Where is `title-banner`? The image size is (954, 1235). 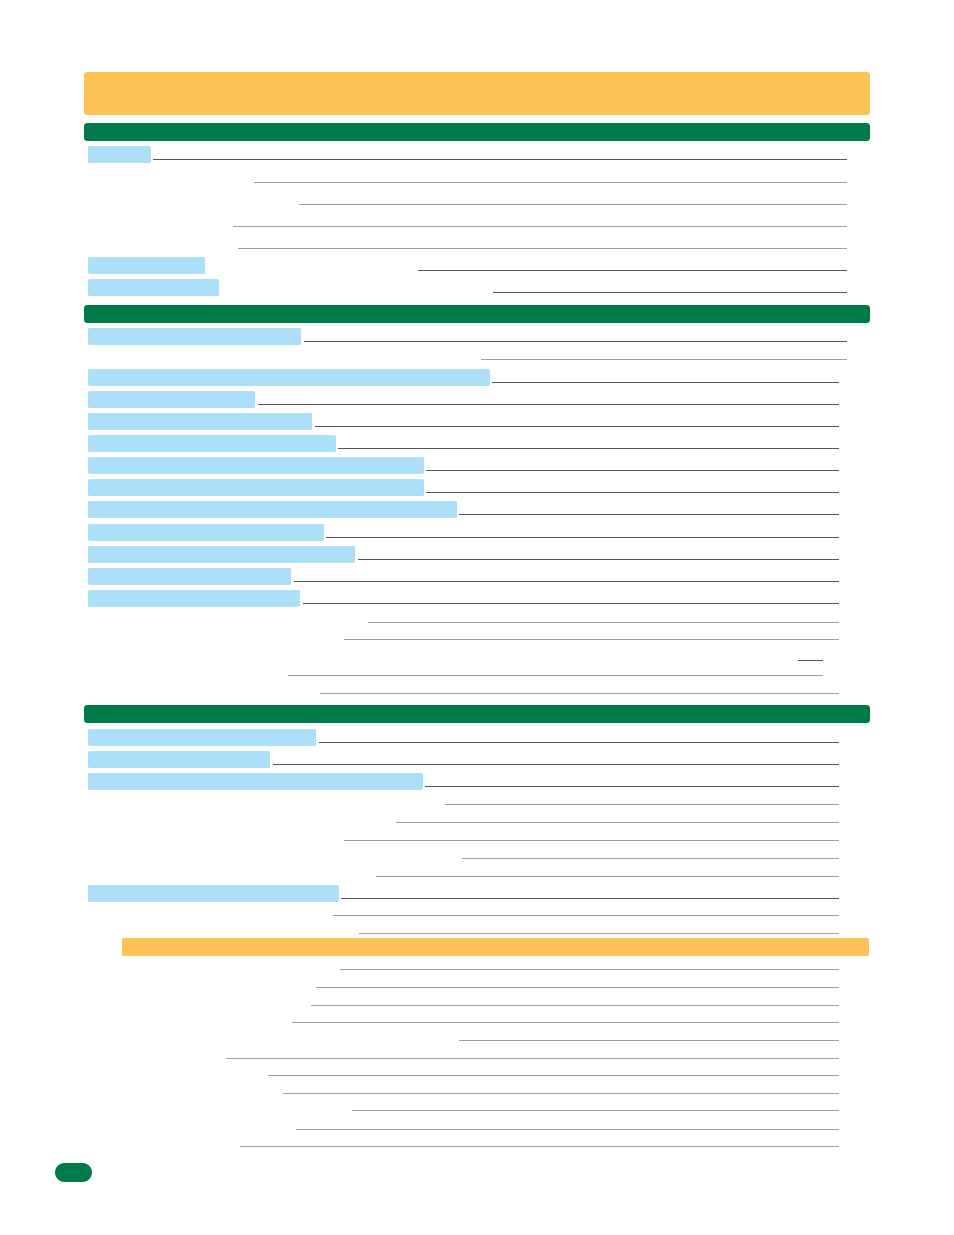
title-banner is located at coordinates (477, 93).